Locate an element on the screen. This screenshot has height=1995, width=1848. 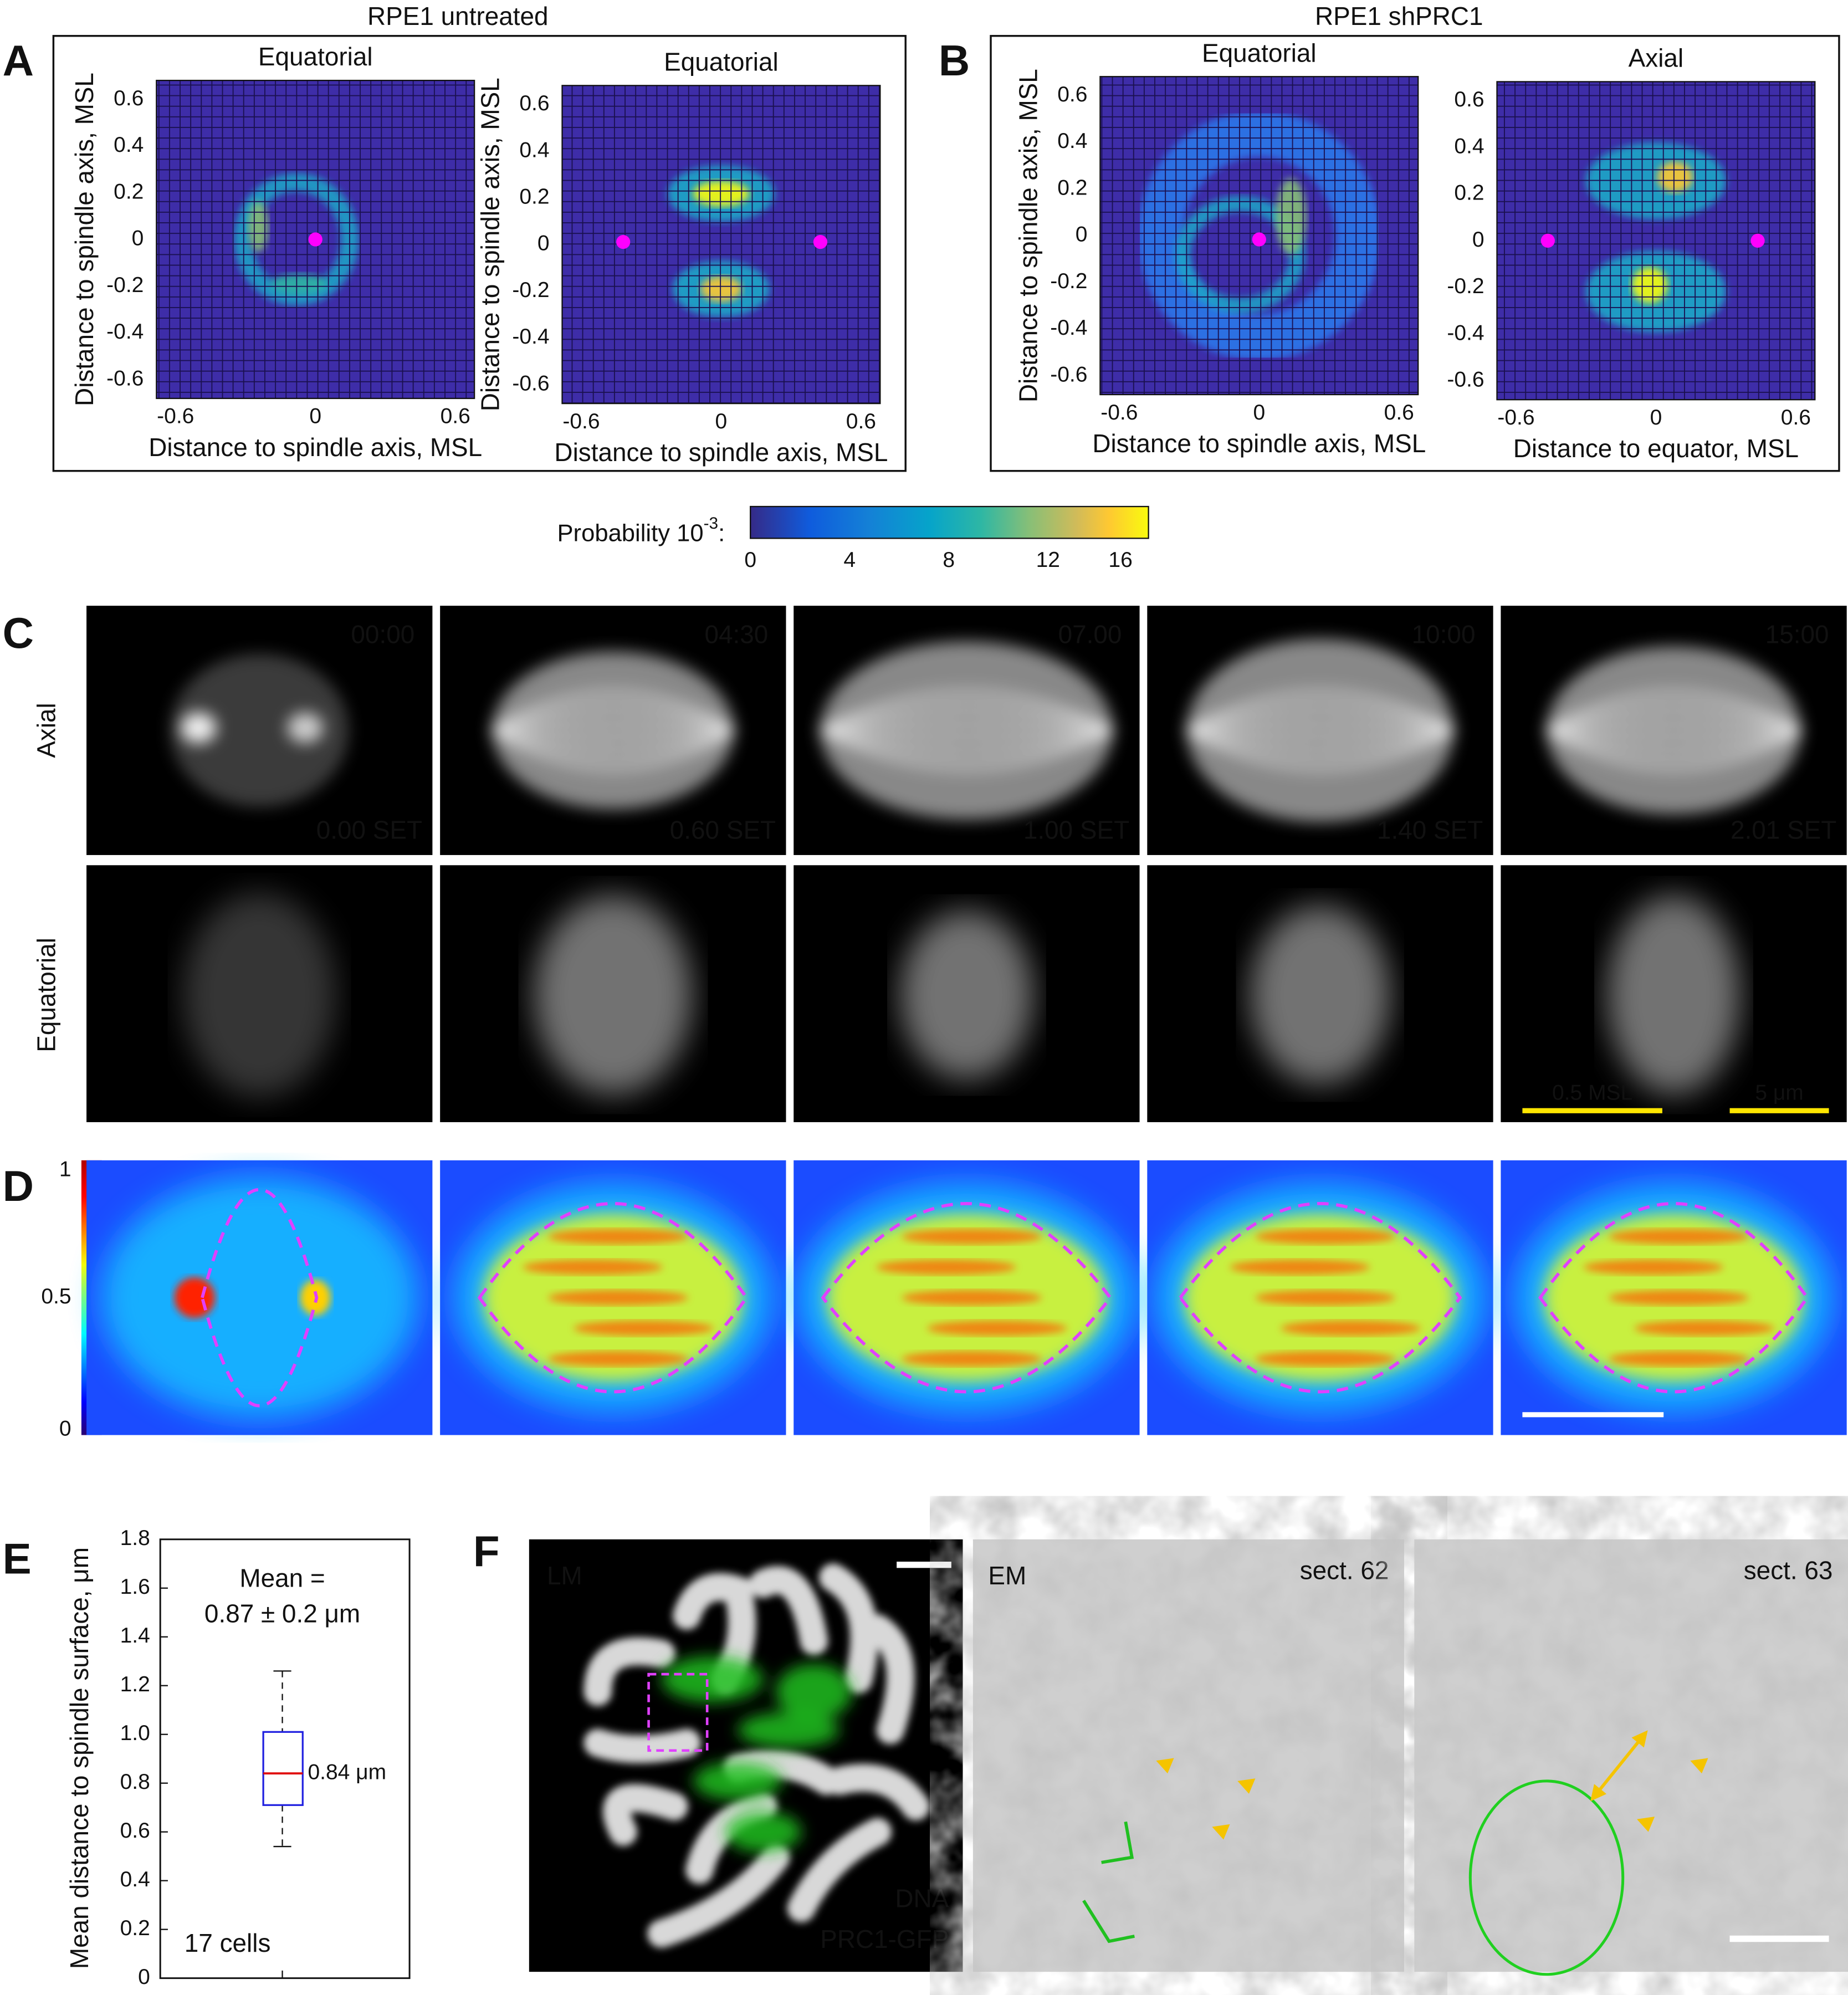
colorbar-label-part: : is located at coordinates (722, 533).